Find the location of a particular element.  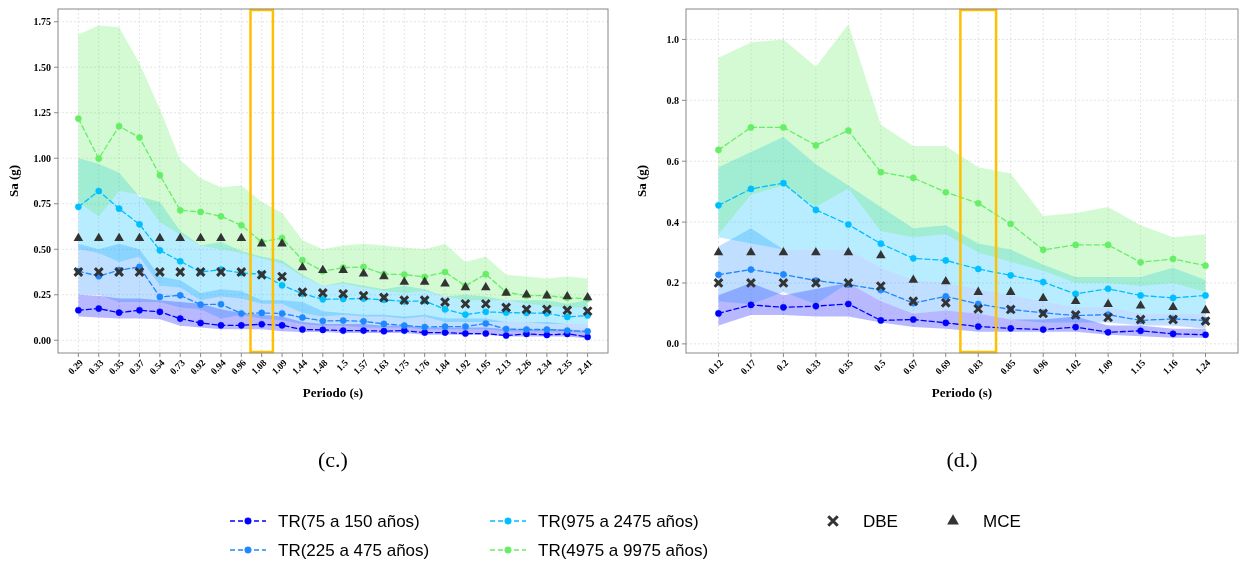

legend-label: DBE is located at coordinates (880, 521).